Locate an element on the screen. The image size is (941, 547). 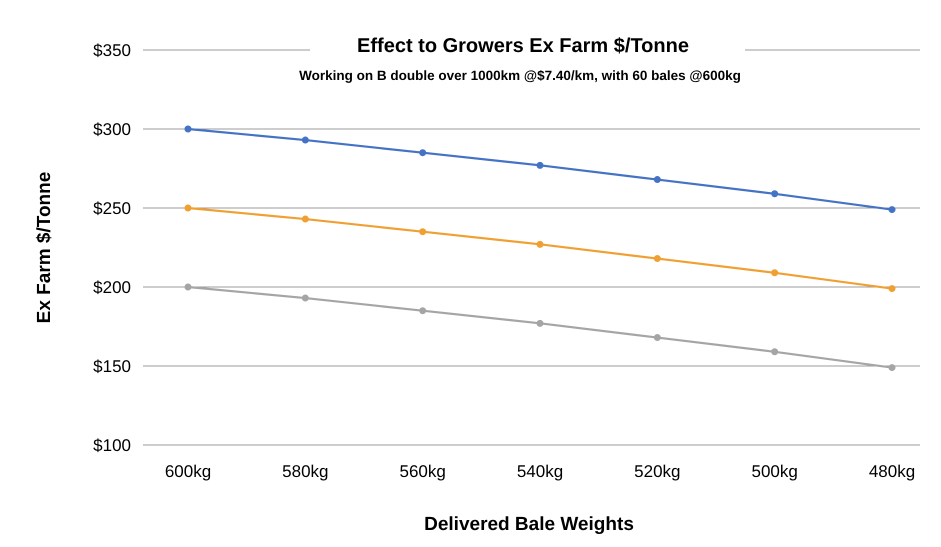
y-tick-label: $150 is located at coordinates (112, 366).